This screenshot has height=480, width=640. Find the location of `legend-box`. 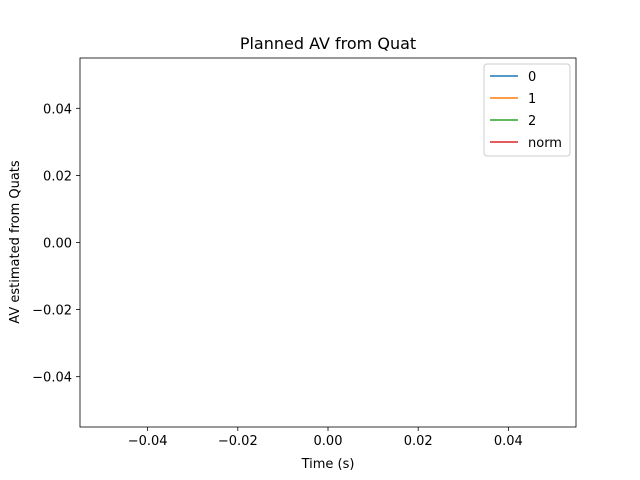

legend-box is located at coordinates (527, 110).